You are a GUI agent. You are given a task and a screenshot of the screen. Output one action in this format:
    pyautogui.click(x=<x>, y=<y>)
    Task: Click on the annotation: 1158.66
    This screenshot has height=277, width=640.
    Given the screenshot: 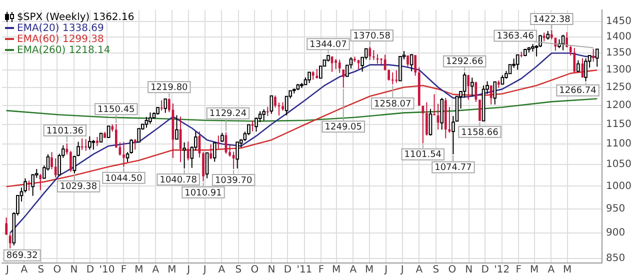 What is the action you would take?
    pyautogui.click(x=480, y=133)
    